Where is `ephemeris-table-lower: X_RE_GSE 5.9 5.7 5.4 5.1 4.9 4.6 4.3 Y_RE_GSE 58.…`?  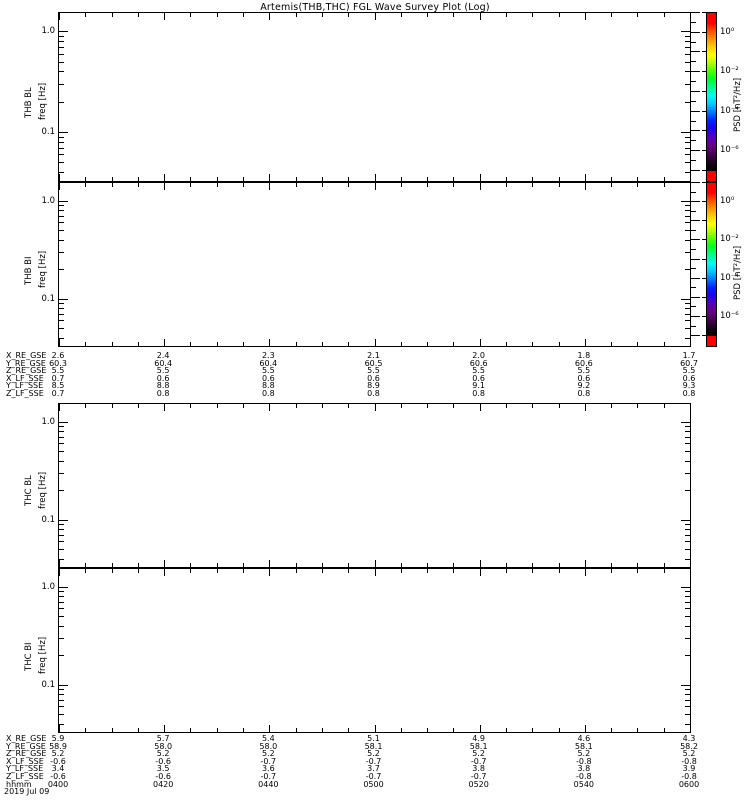
ephemeris-table-lower: X_RE_GSE 5.9 5.7 5.4 5.1 4.9 4.6 4.3 Y_RE_GSE 58.… is located at coordinates (375, 768).